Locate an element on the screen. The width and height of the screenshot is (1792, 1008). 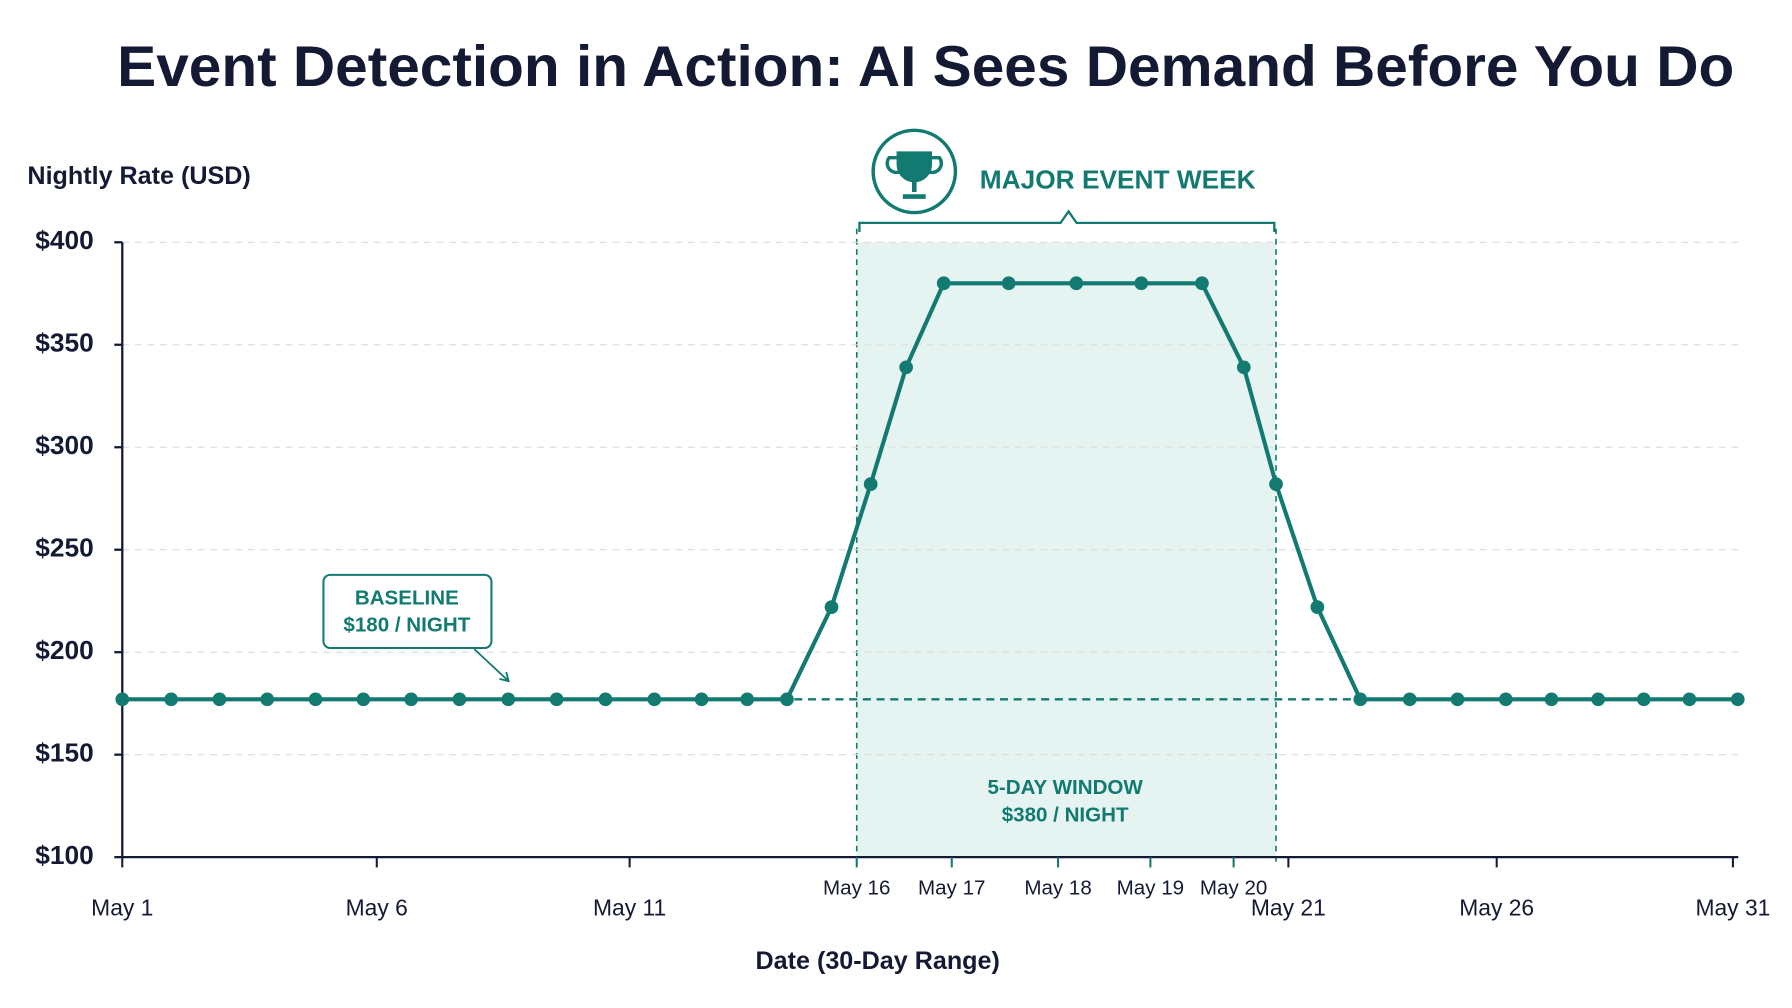
x-tick-label: May 16 is located at coordinates (856, 888).